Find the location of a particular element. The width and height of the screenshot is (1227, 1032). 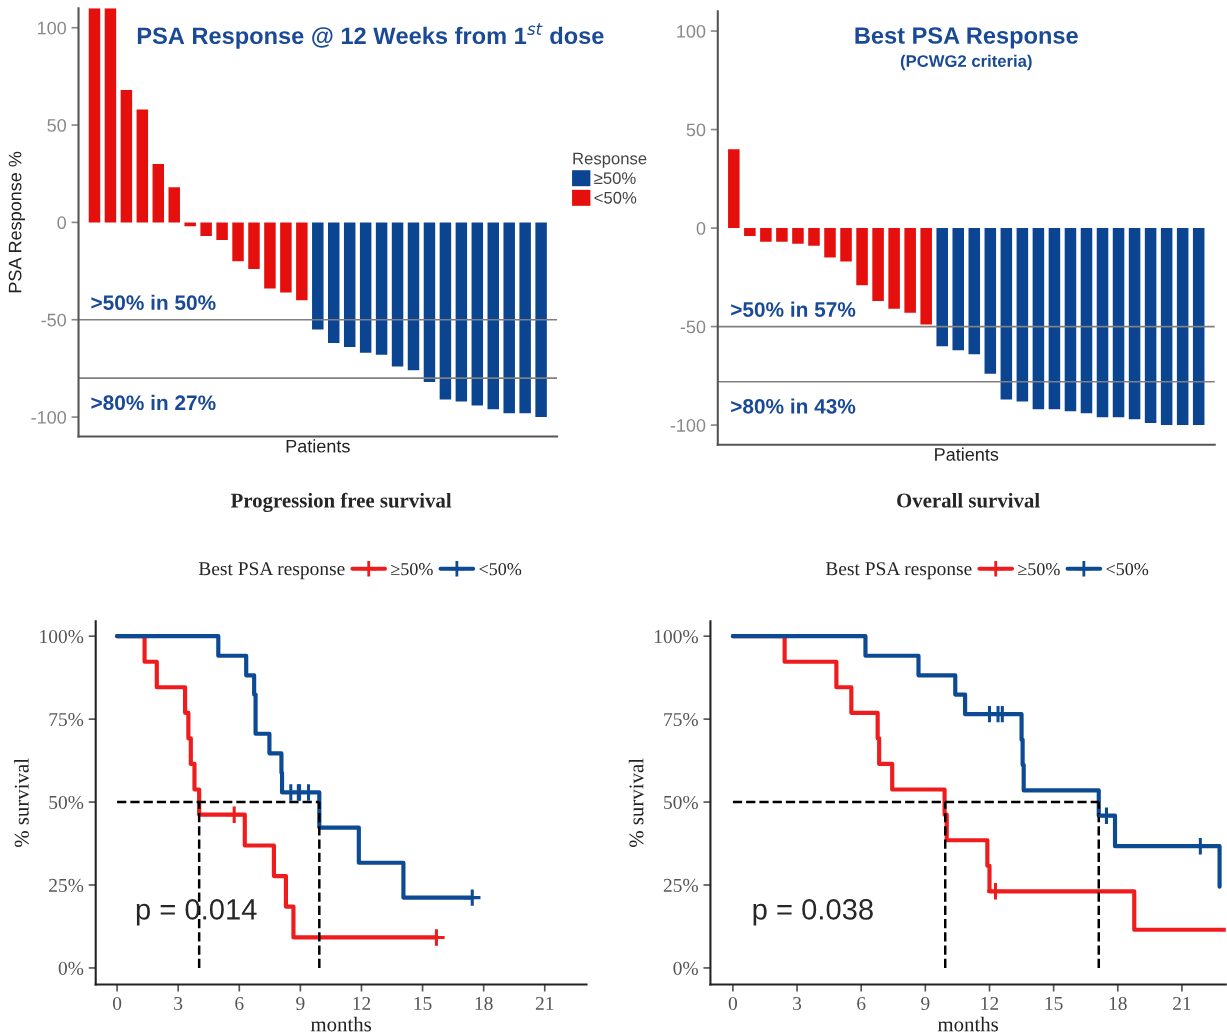

ref-line-label: >50% in 50% is located at coordinates (153, 302).